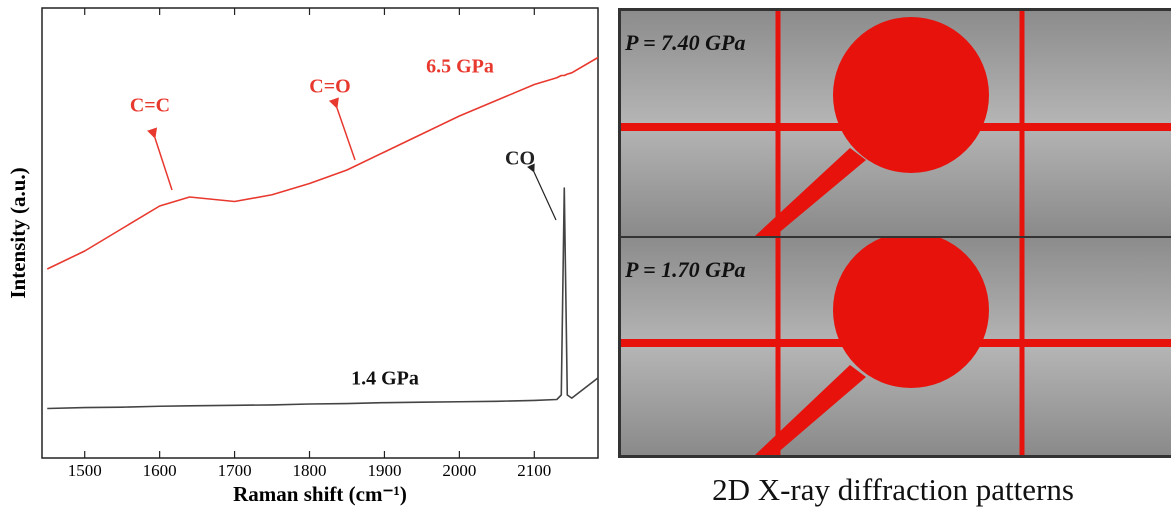 The width and height of the screenshot is (1171, 513). What do you see at coordinates (320, 494) in the screenshot?
I see `x-axis-title: Raman shift (cm⁻¹)` at bounding box center [320, 494].